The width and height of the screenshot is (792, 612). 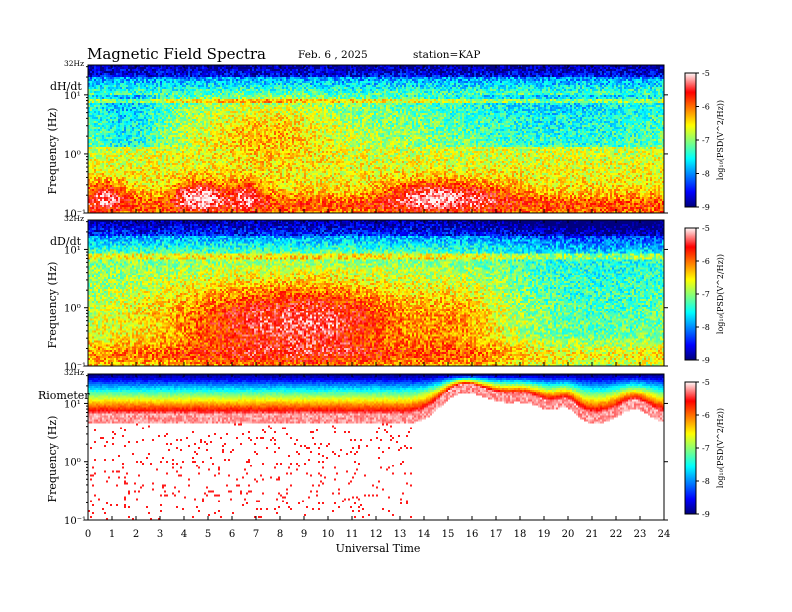 I want to click on x-tick-label: 5, so click(x=208, y=534).